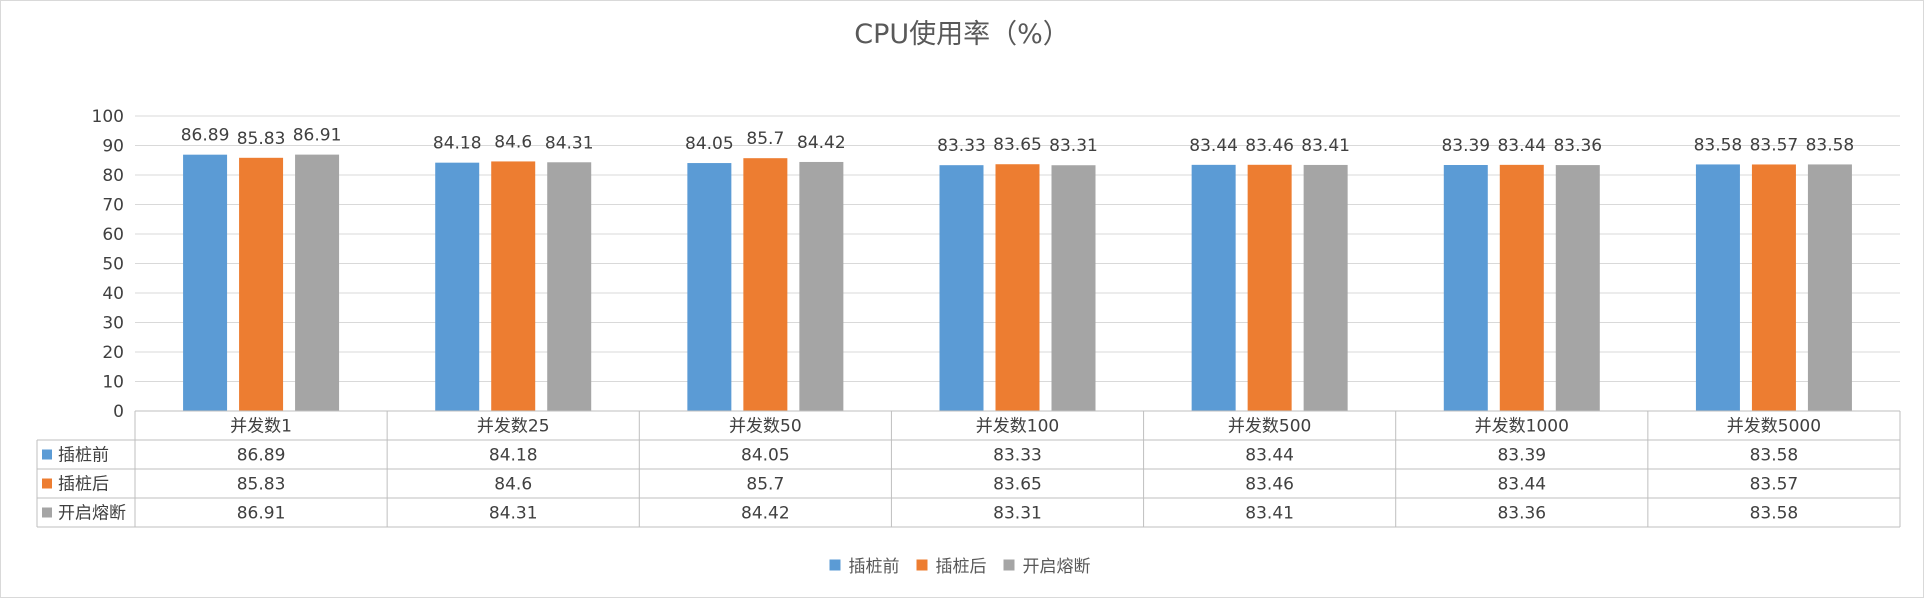 The image size is (1924, 598). Describe the element at coordinates (261, 514) in the screenshot. I see `table-cell: 86.91` at that location.